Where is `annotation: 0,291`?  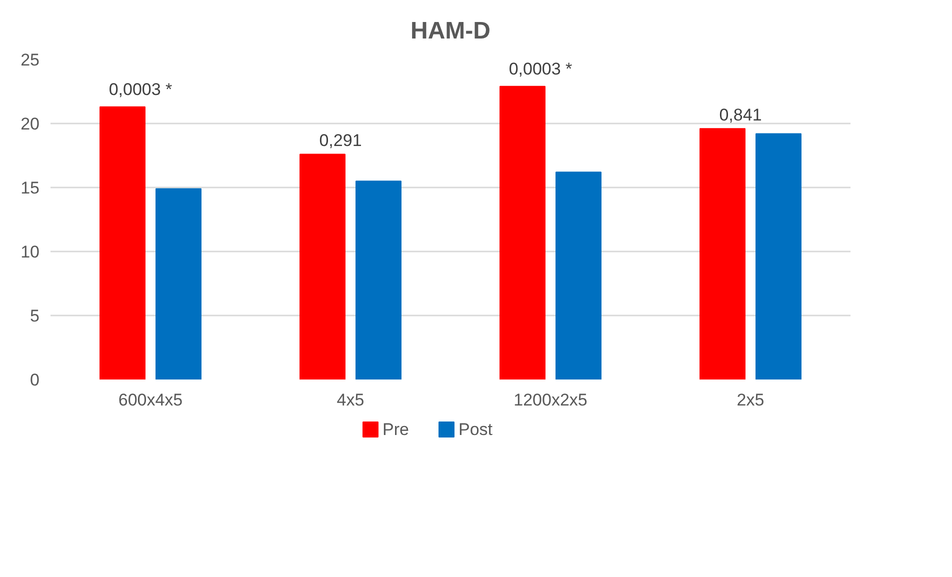
annotation: 0,291 is located at coordinates (340, 140).